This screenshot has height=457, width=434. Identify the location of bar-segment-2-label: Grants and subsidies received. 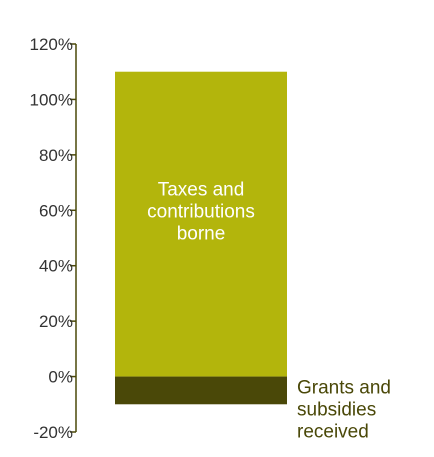
(344, 410).